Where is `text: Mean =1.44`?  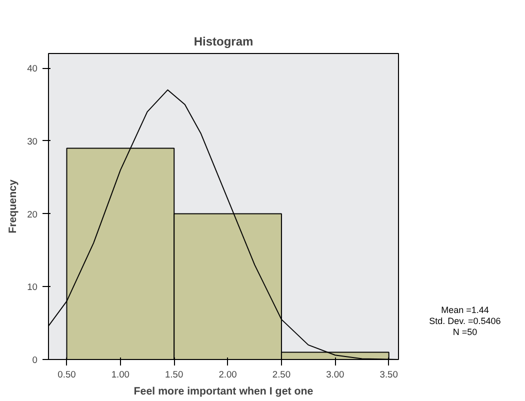
text: Mean =1.44 is located at coordinates (465, 310).